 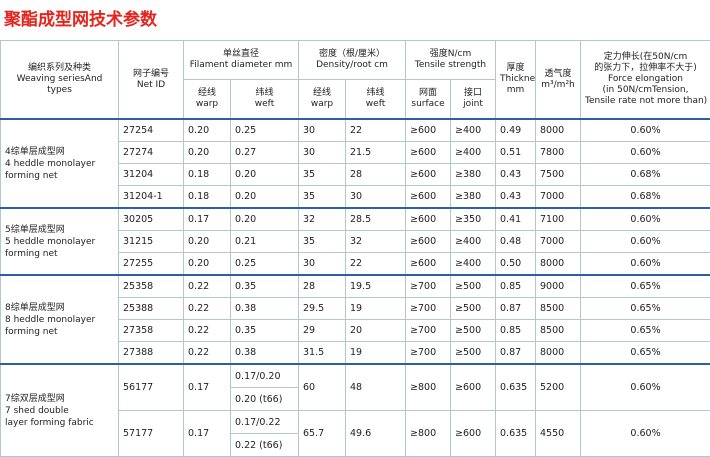 I want to click on table-cell: 4550, so click(x=558, y=434).